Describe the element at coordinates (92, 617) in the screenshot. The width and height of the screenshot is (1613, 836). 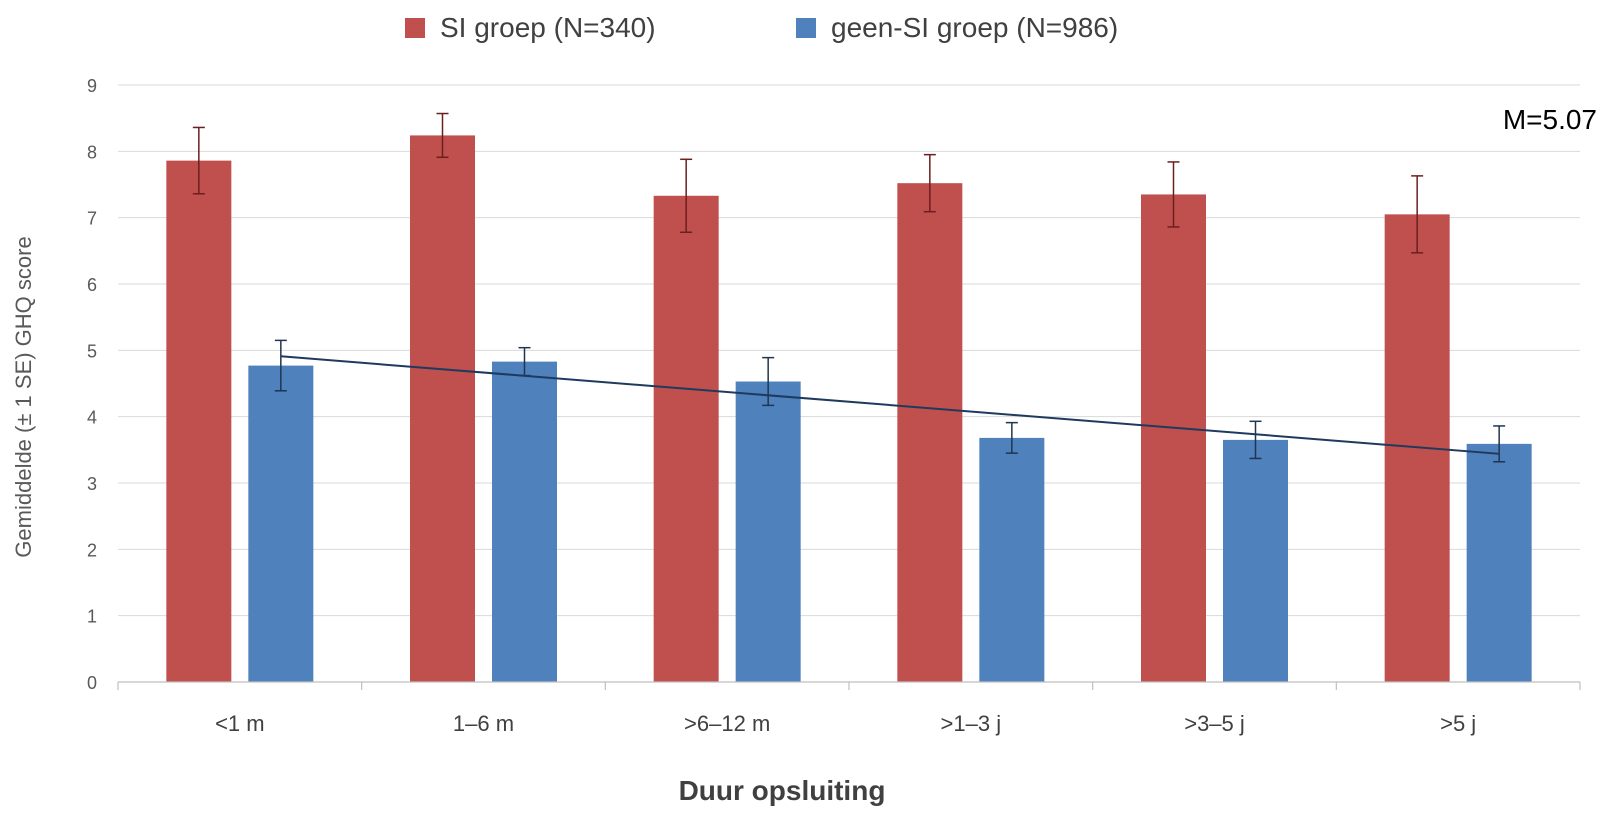
I see `y-tick-label: 1` at that location.